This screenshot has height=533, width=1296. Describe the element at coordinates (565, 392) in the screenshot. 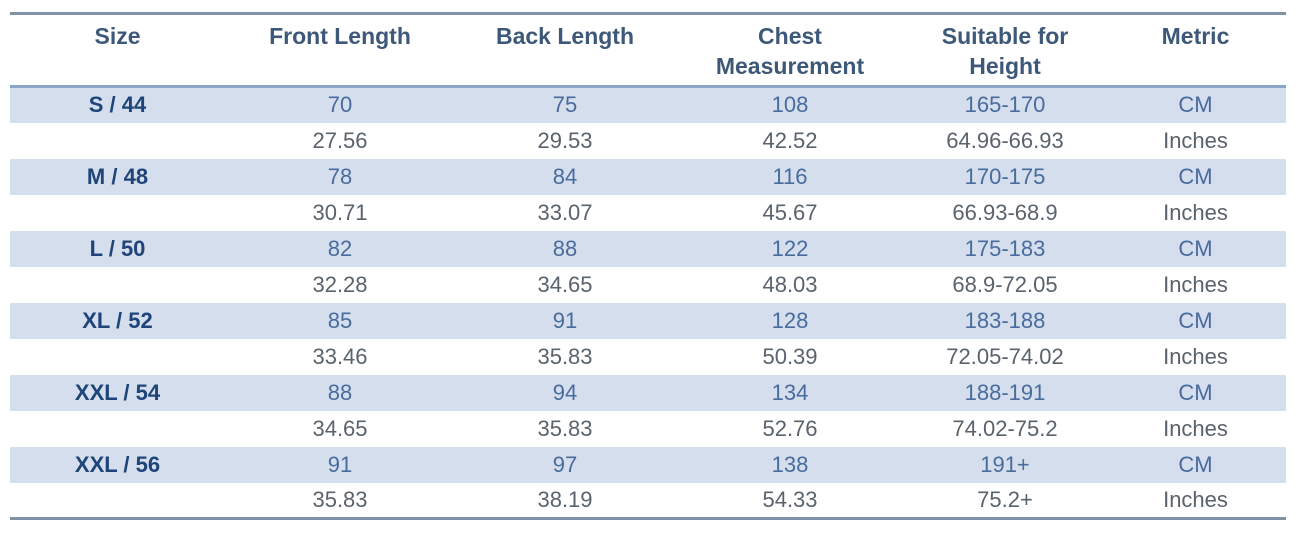

I see `cell-back-length: 94` at that location.